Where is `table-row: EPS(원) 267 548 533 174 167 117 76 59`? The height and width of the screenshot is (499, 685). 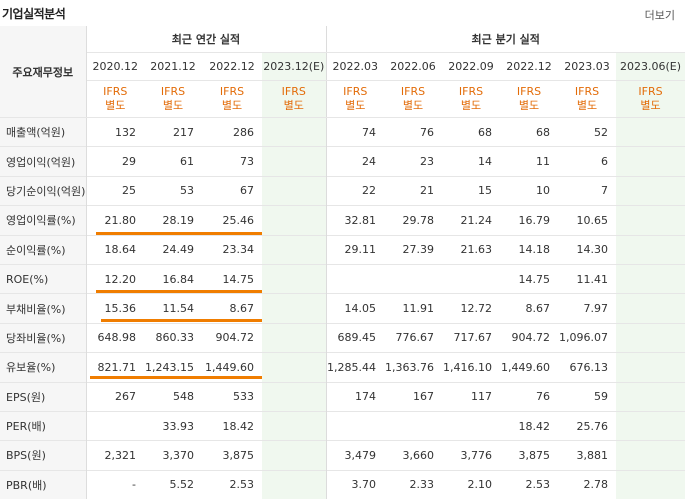
table-row: EPS(원) 267 548 533 174 167 117 76 59 is located at coordinates (342, 396).